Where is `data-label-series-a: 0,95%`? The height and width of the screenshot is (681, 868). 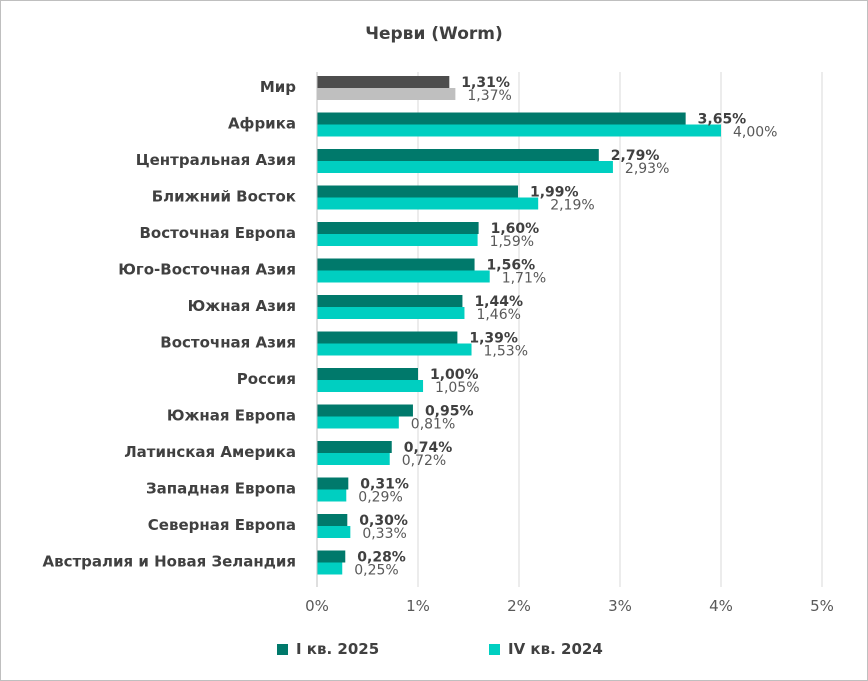 data-label-series-a: 0,95% is located at coordinates (449, 412).